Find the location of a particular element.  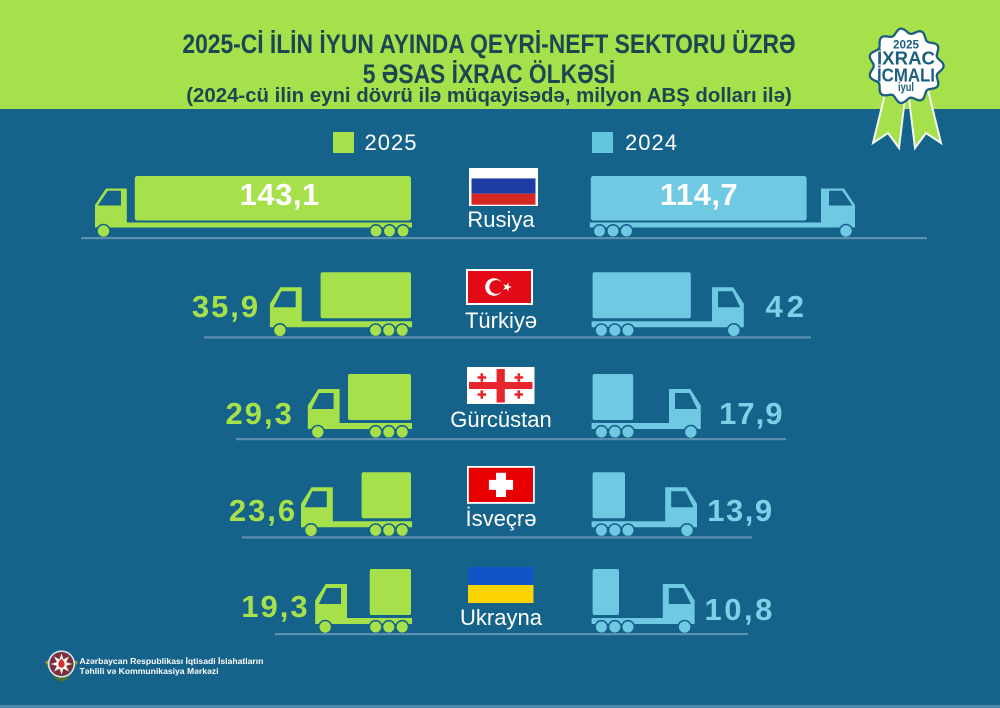

svg-text: 2025 is located at coordinates (906, 45).